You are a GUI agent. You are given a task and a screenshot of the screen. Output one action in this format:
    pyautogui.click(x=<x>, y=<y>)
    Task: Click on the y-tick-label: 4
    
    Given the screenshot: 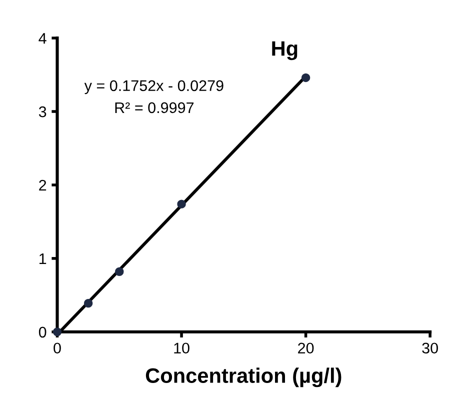 What is the action you would take?
    pyautogui.click(x=42, y=38)
    